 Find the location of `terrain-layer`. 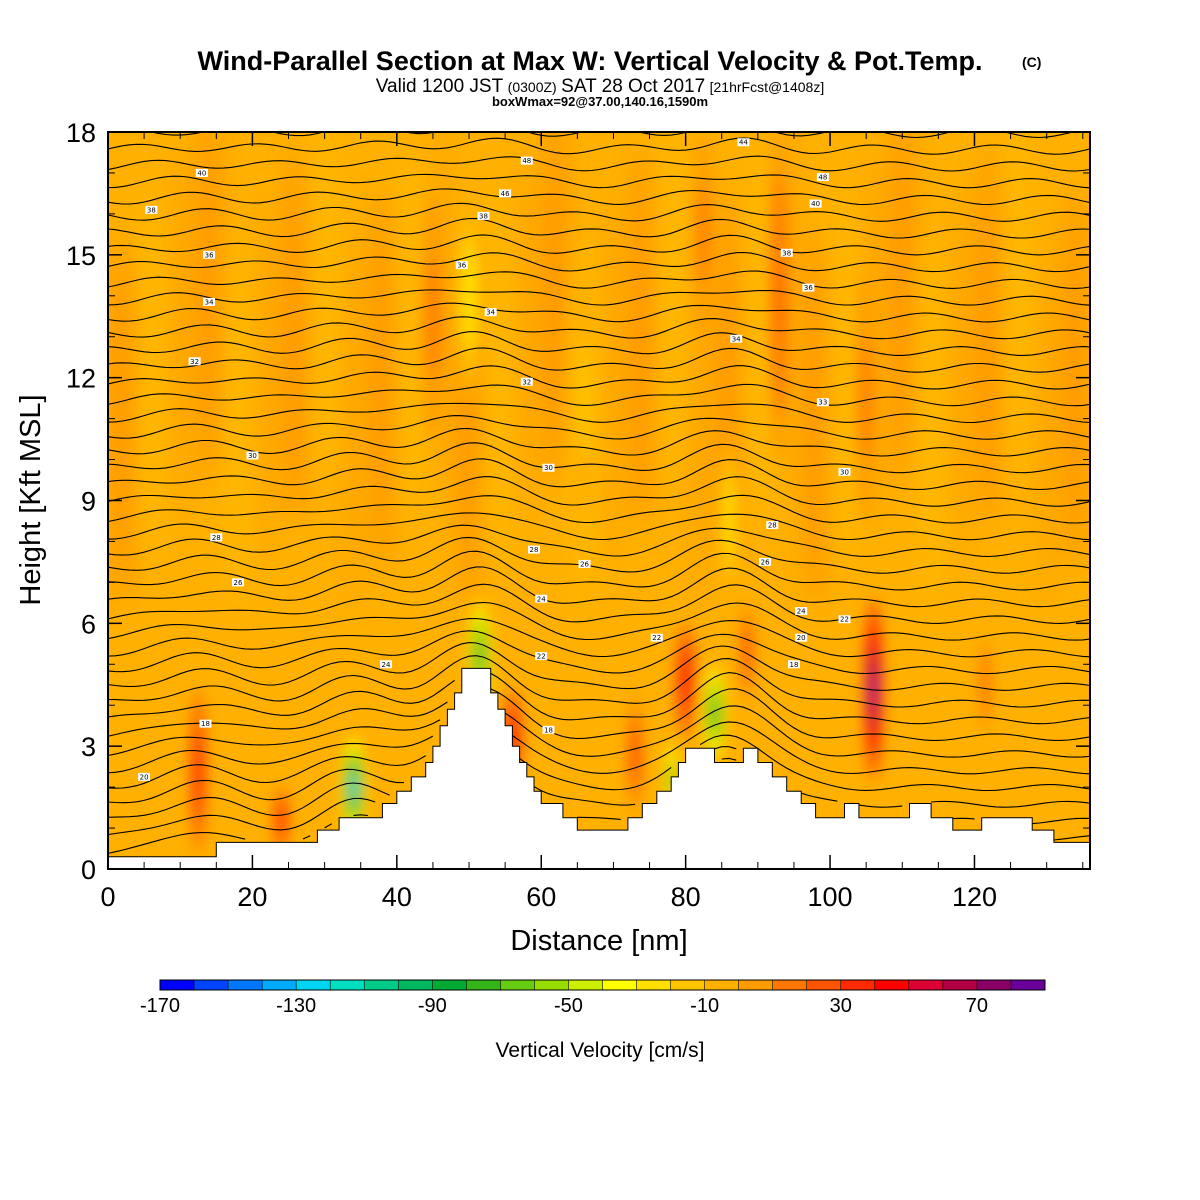

terrain-layer is located at coordinates (599, 768).